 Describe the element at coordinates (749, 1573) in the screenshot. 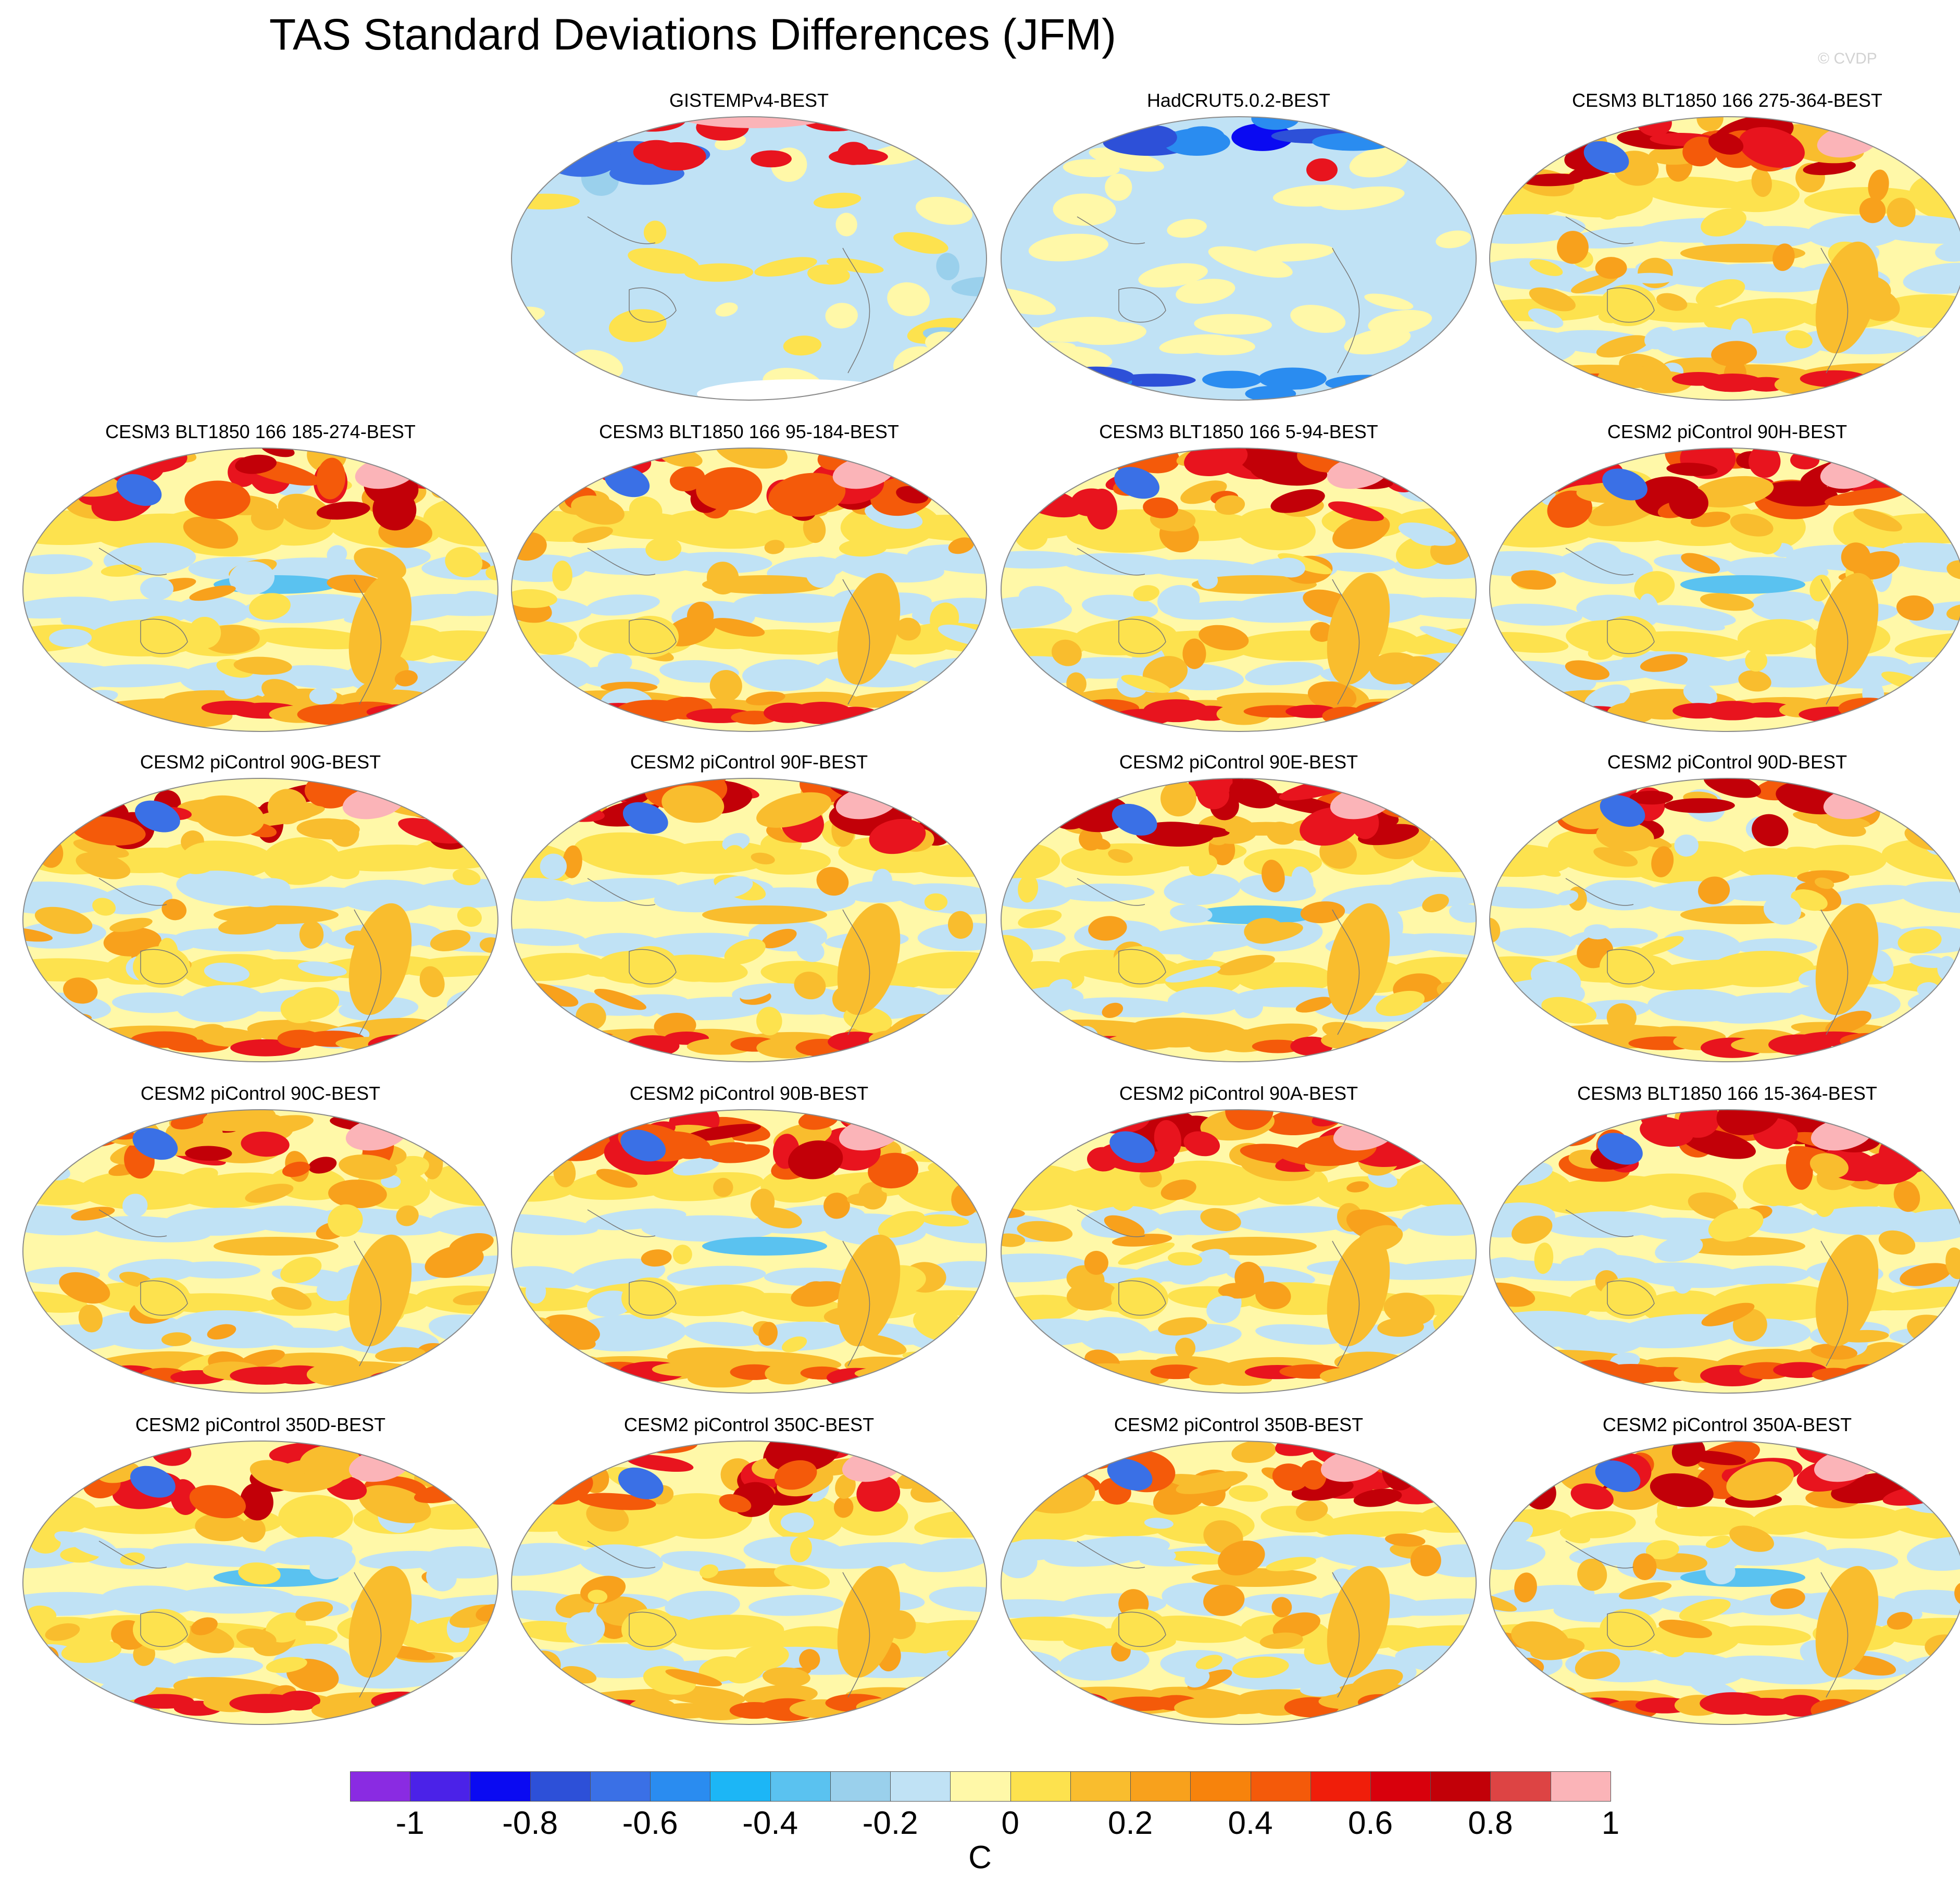

I see `map-panel: CESM2 piControl 350C-BEST` at that location.